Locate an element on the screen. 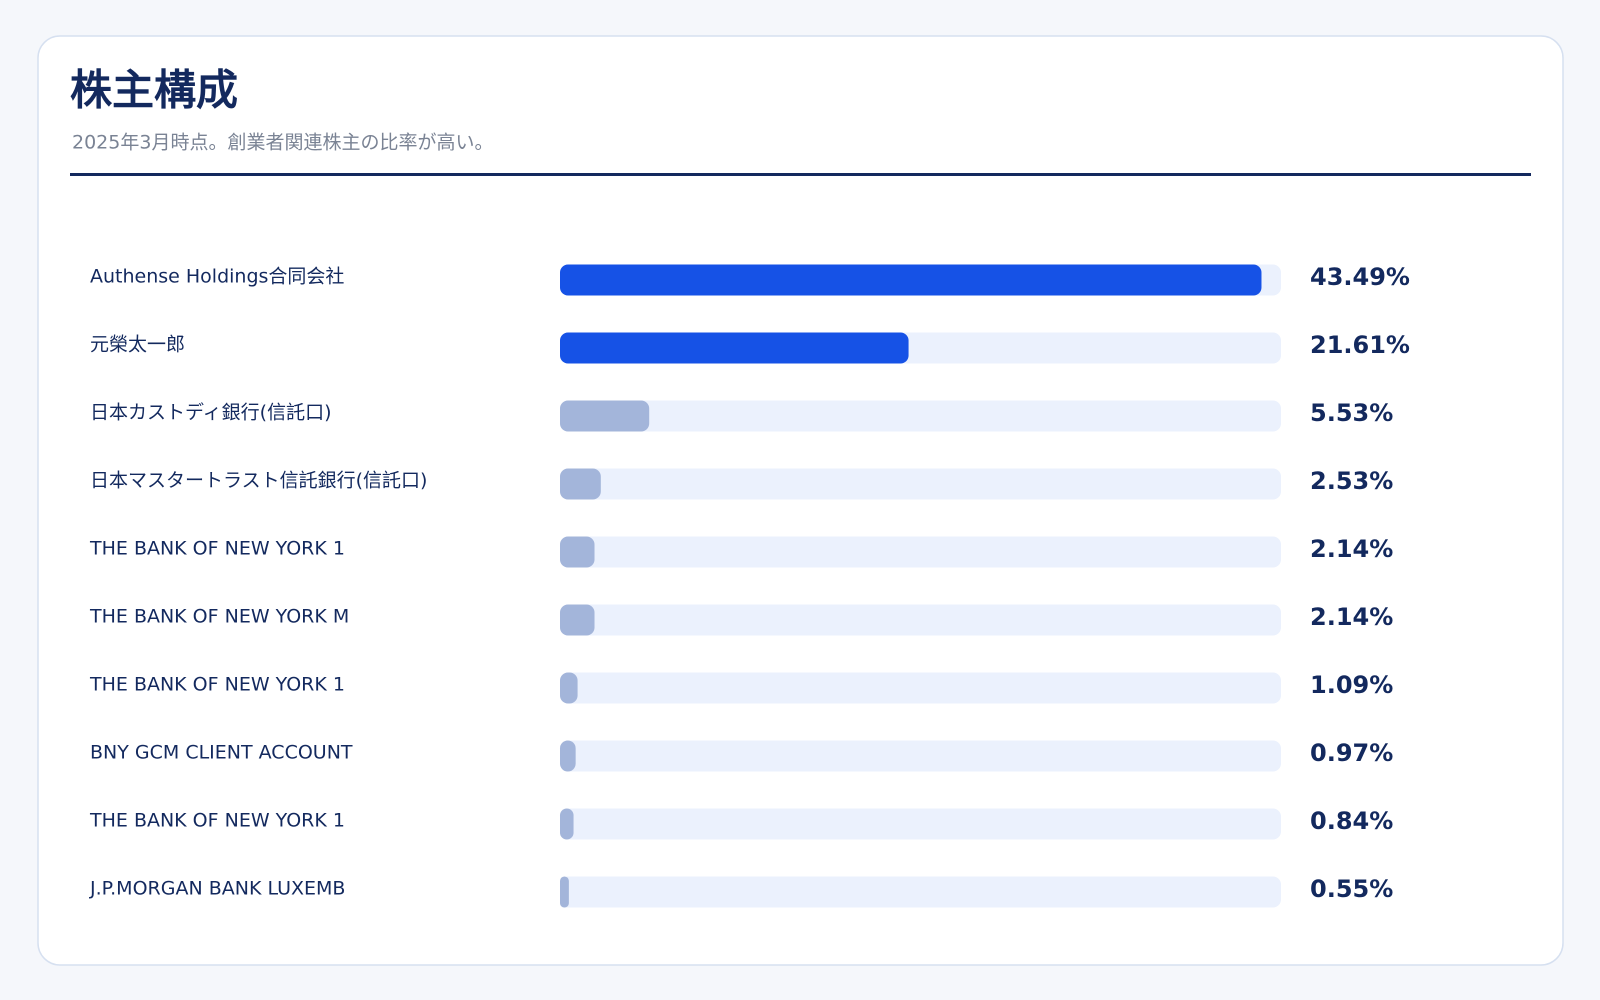 This screenshot has height=1000, width=1600. value-label: 0.55% is located at coordinates (1351, 889).